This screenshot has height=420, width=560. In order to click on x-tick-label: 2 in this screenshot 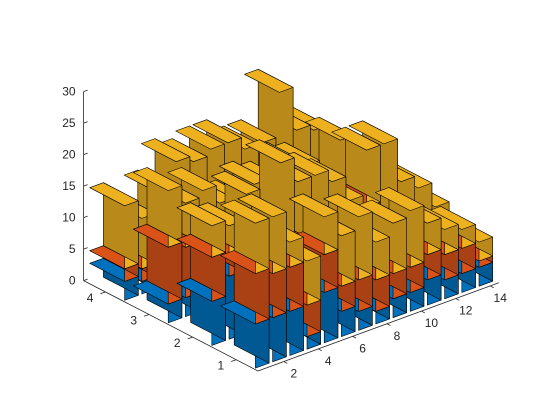, I will do `click(293, 374)`.